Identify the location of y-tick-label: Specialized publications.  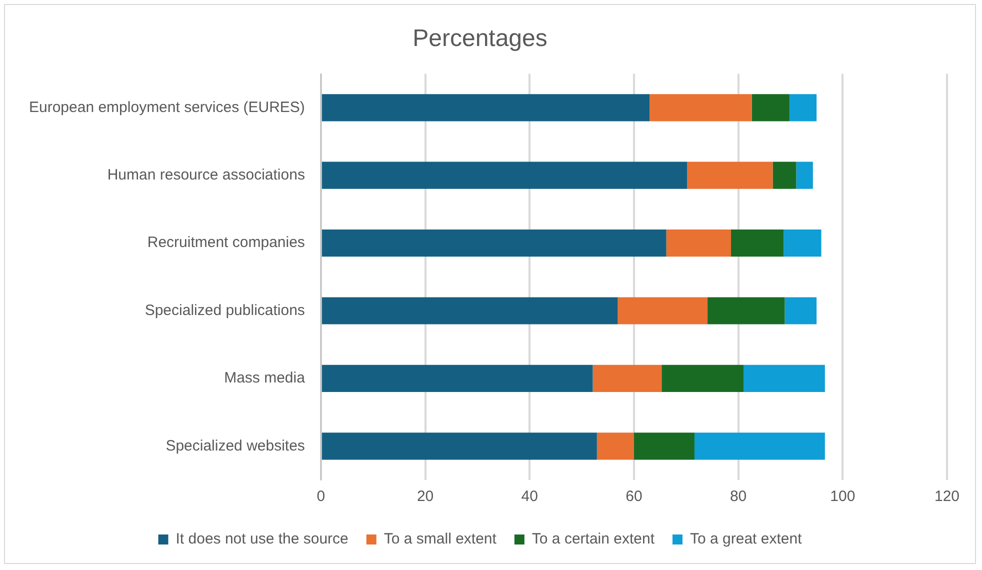
(224, 310).